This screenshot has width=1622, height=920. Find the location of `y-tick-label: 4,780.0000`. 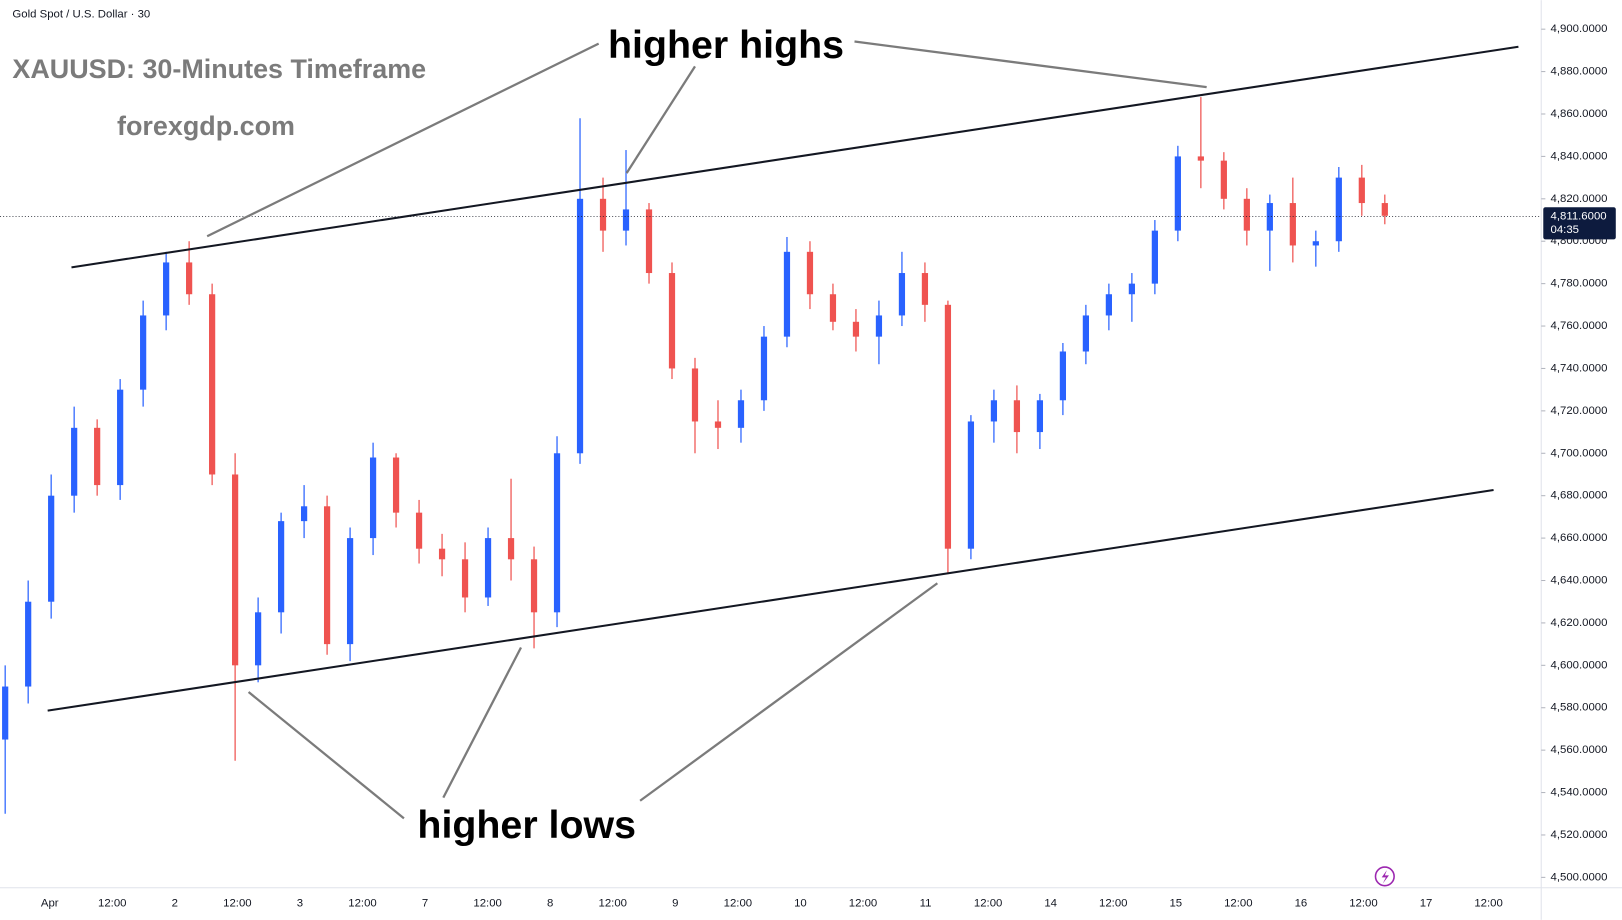

y-tick-label: 4,780.0000 is located at coordinates (1579, 284).